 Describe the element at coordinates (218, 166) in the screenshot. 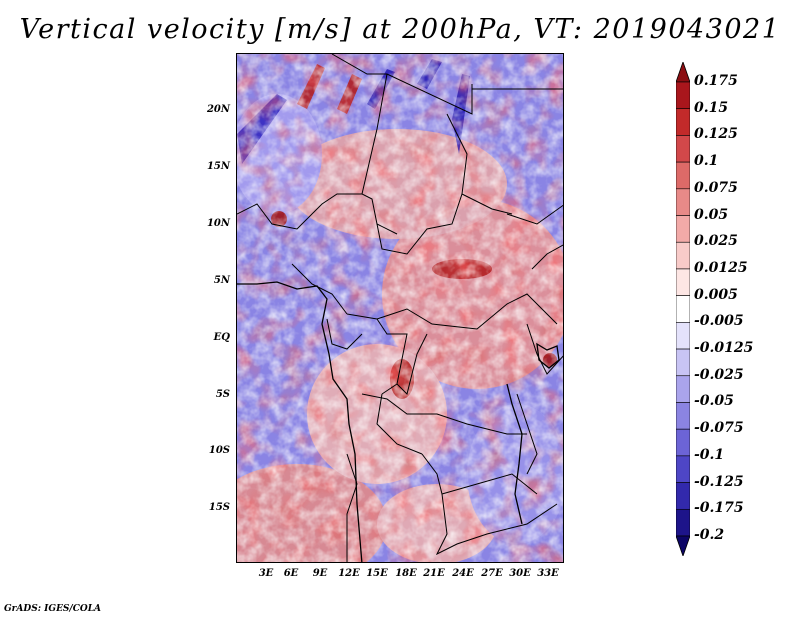

I see `lat-label-15n: 15N` at that location.